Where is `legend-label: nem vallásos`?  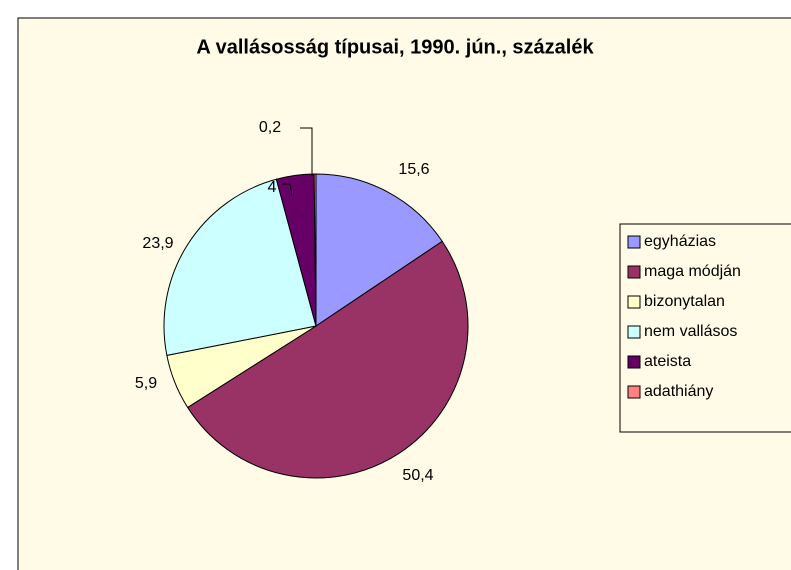
legend-label: nem vallásos is located at coordinates (690, 331).